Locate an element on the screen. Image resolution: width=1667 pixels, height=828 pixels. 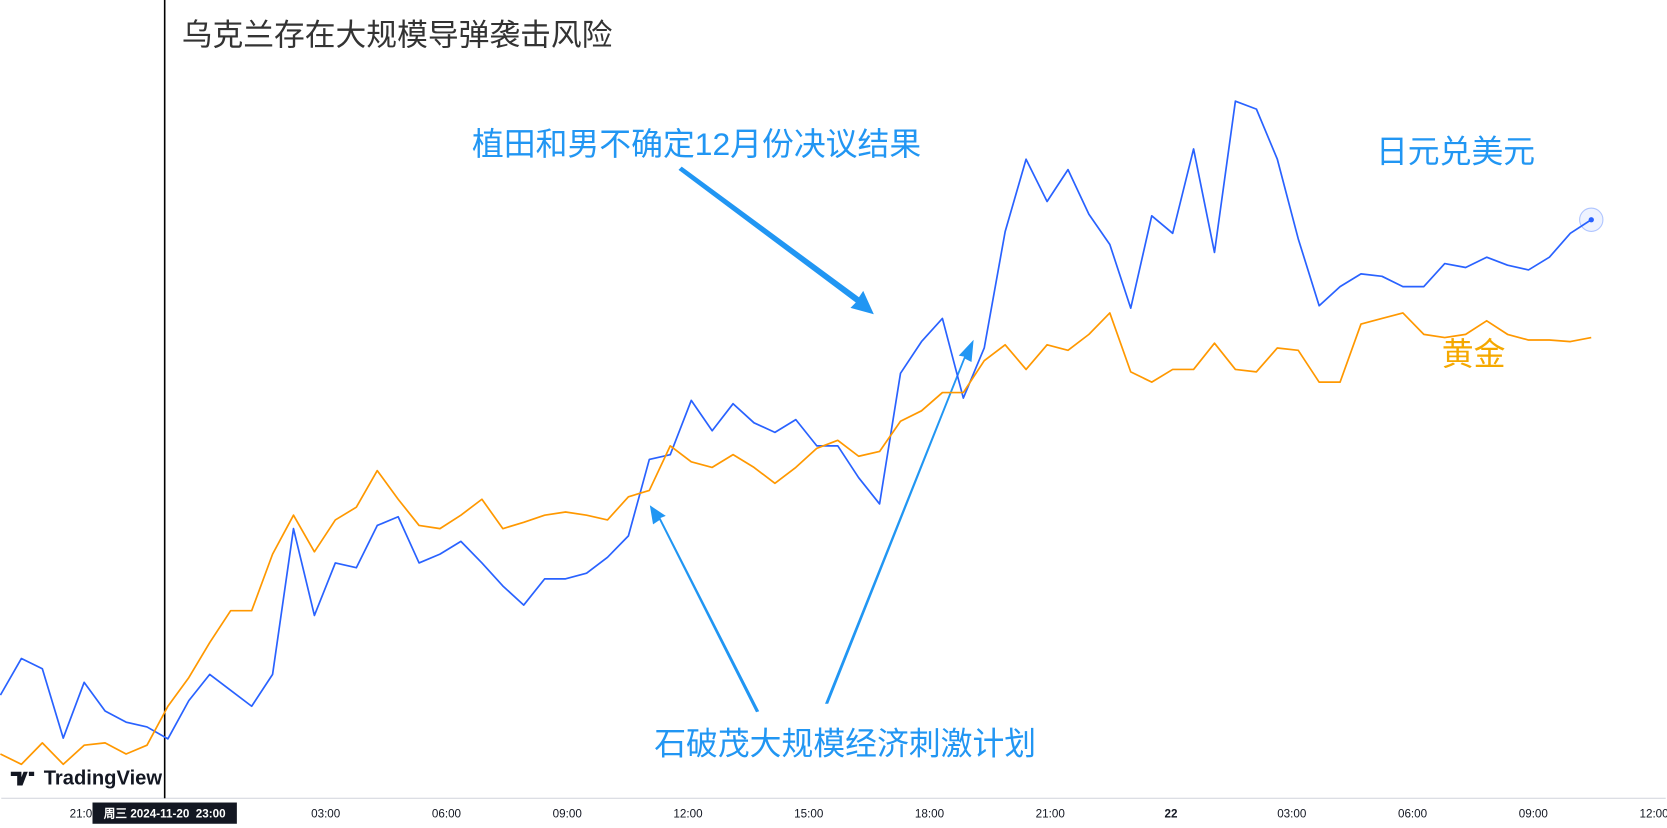
watermark-text: TradingView is located at coordinates (103, 778).